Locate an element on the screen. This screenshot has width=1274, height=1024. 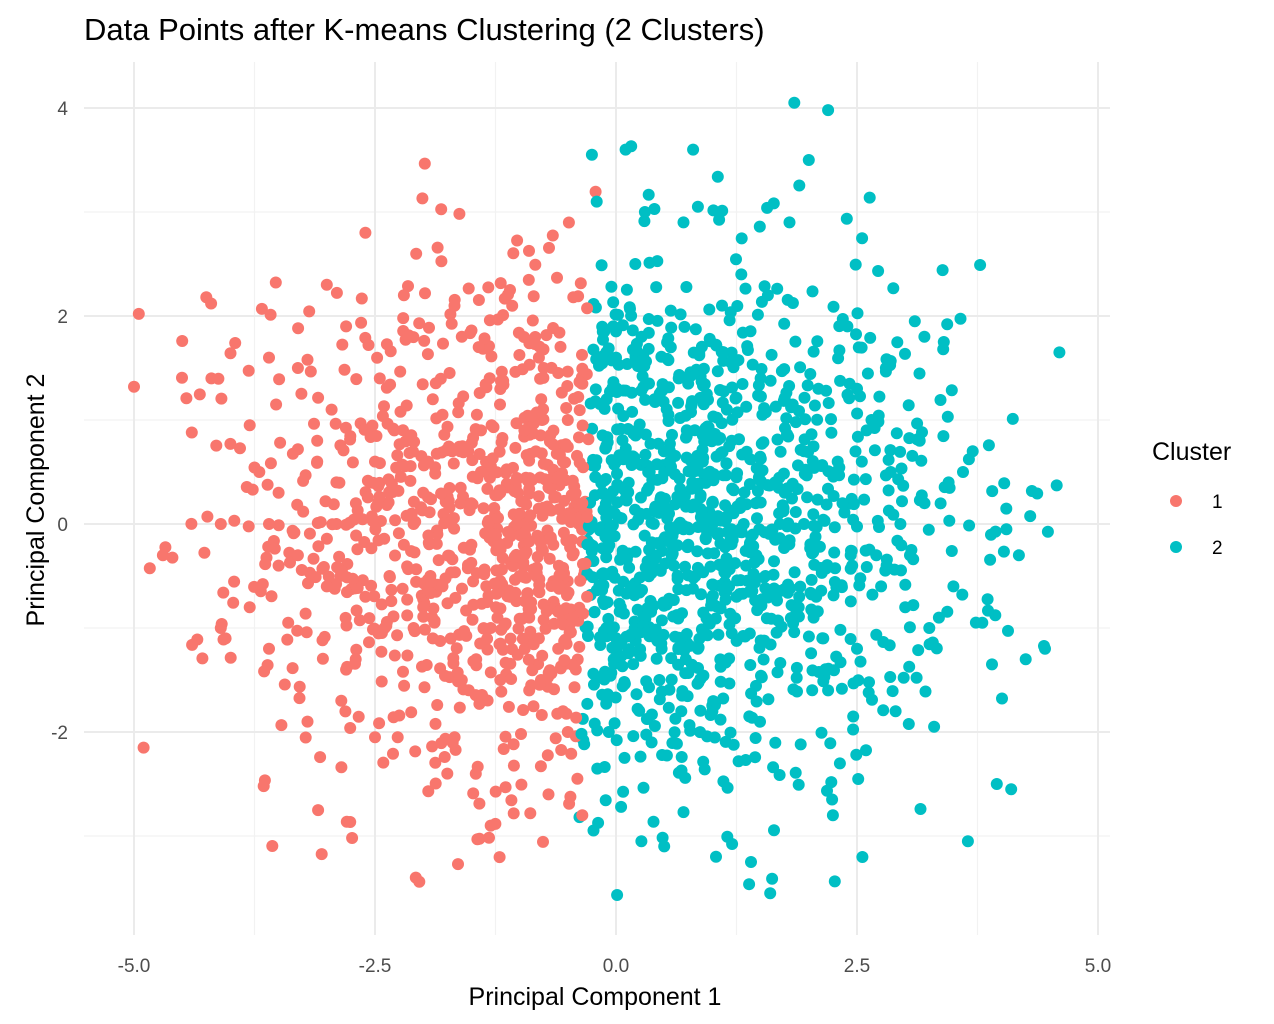
y-axis-title: Principal Component 2 is located at coordinates (36, 500).